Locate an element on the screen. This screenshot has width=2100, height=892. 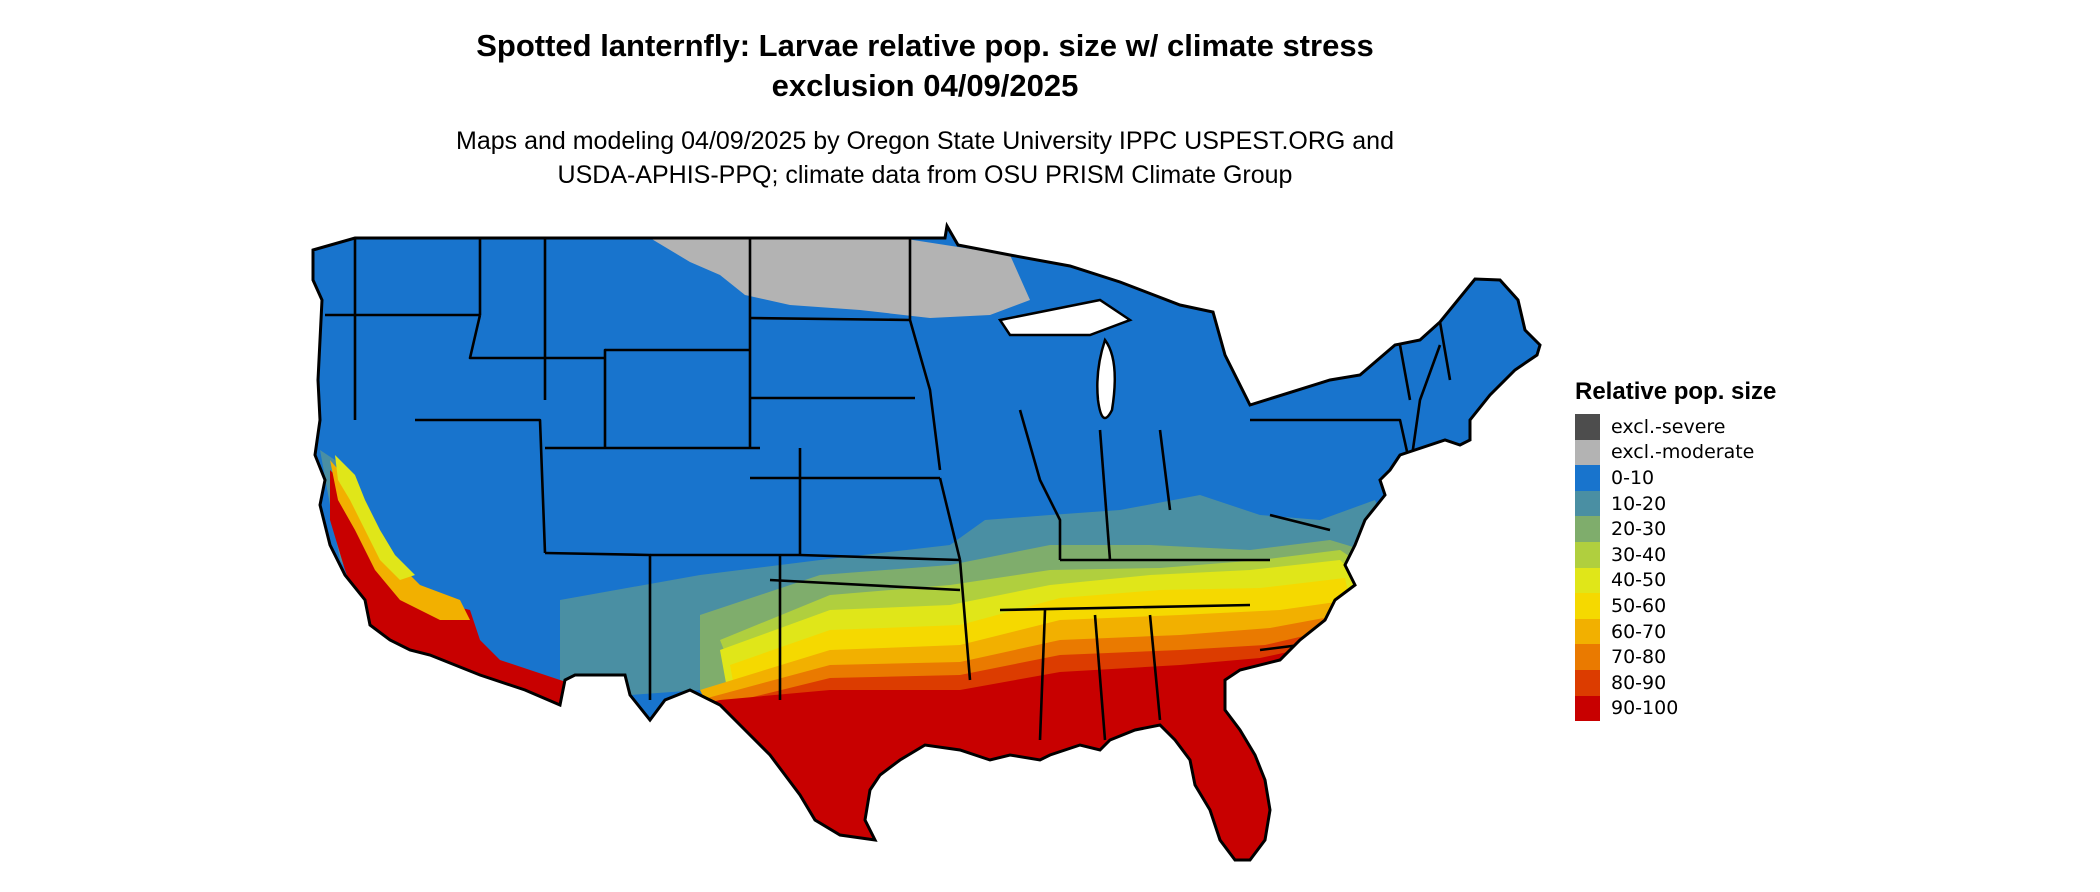
legend-label: 30-40 is located at coordinates (1639, 554).